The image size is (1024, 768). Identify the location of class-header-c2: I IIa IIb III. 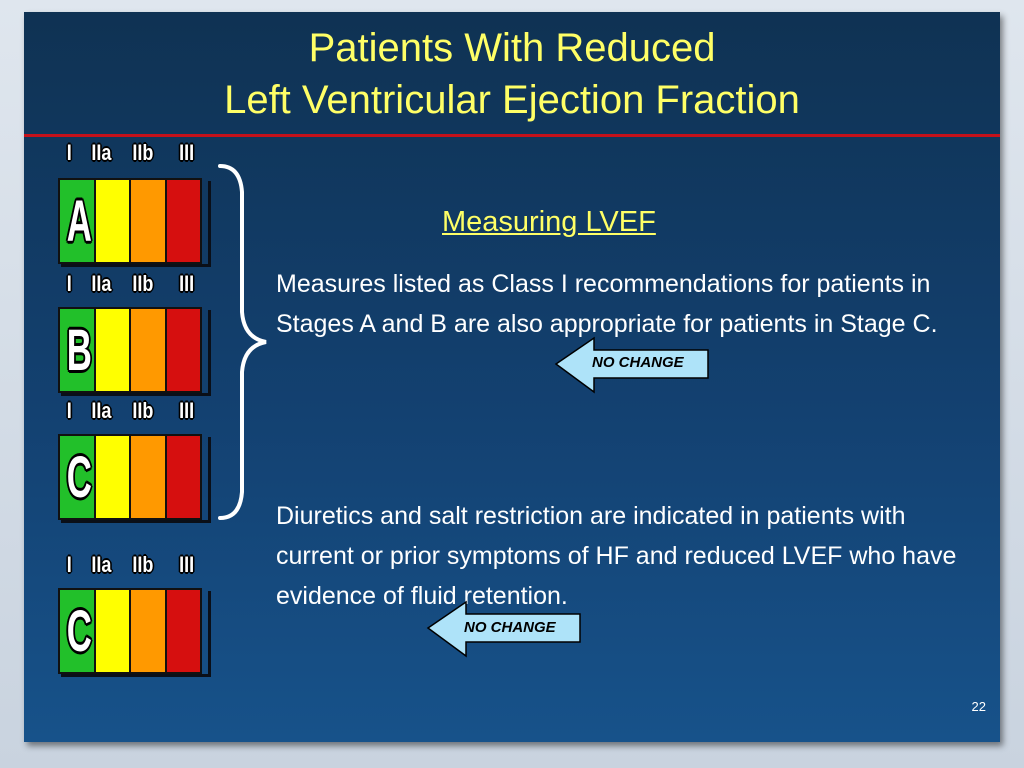
(130, 564).